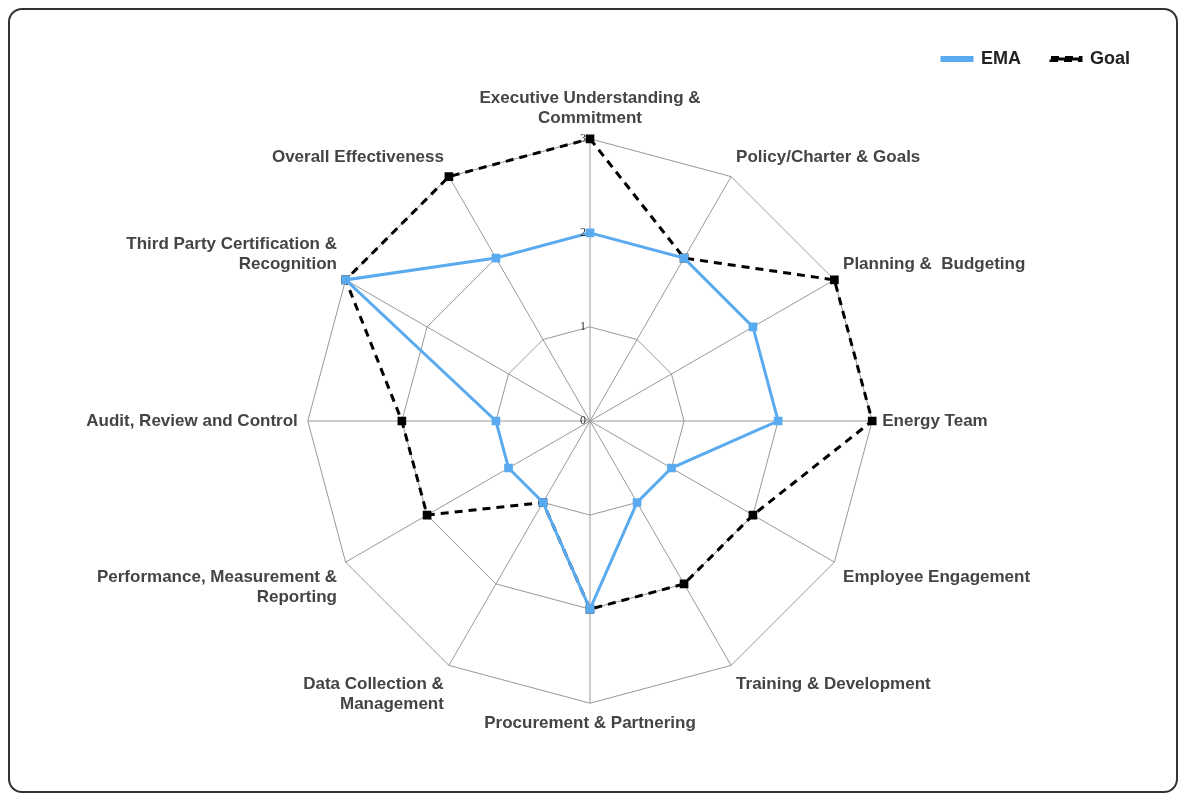 The width and height of the screenshot is (1189, 804). Describe the element at coordinates (937, 576) in the screenshot. I see `spoke-label: Employee Engagement` at that location.